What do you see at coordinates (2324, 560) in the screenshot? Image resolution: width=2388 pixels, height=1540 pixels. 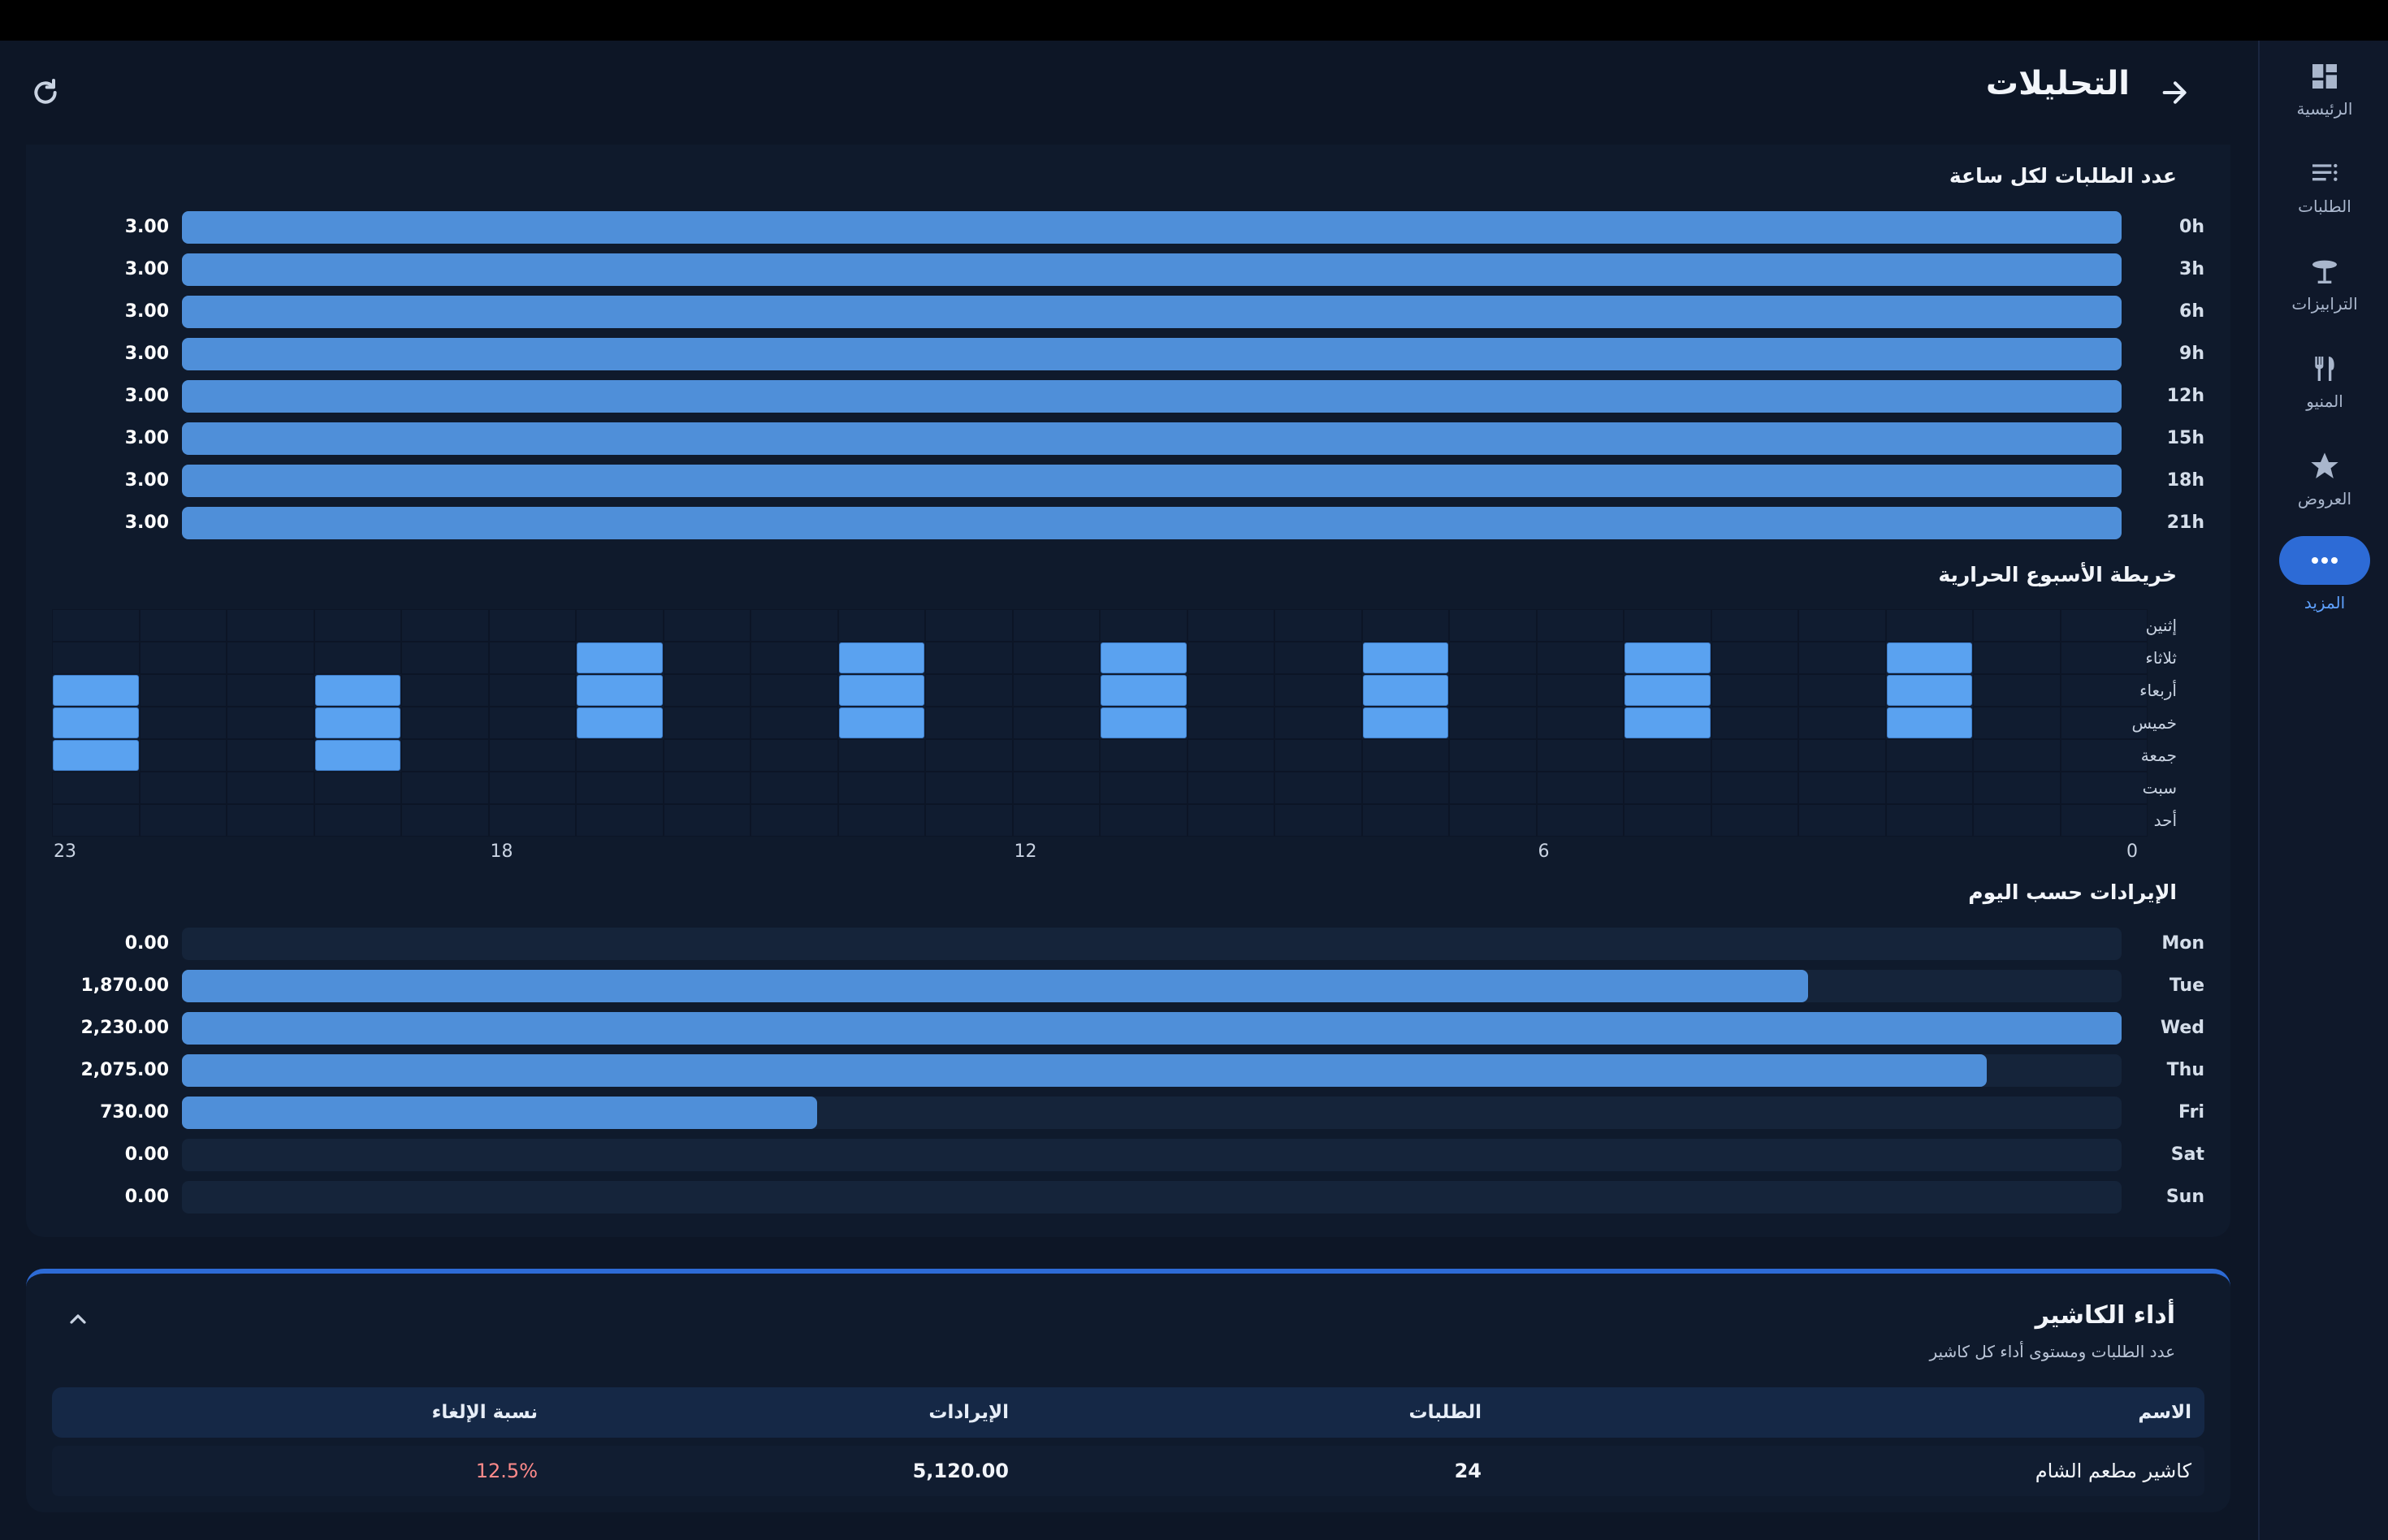 I see `more-icon` at bounding box center [2324, 560].